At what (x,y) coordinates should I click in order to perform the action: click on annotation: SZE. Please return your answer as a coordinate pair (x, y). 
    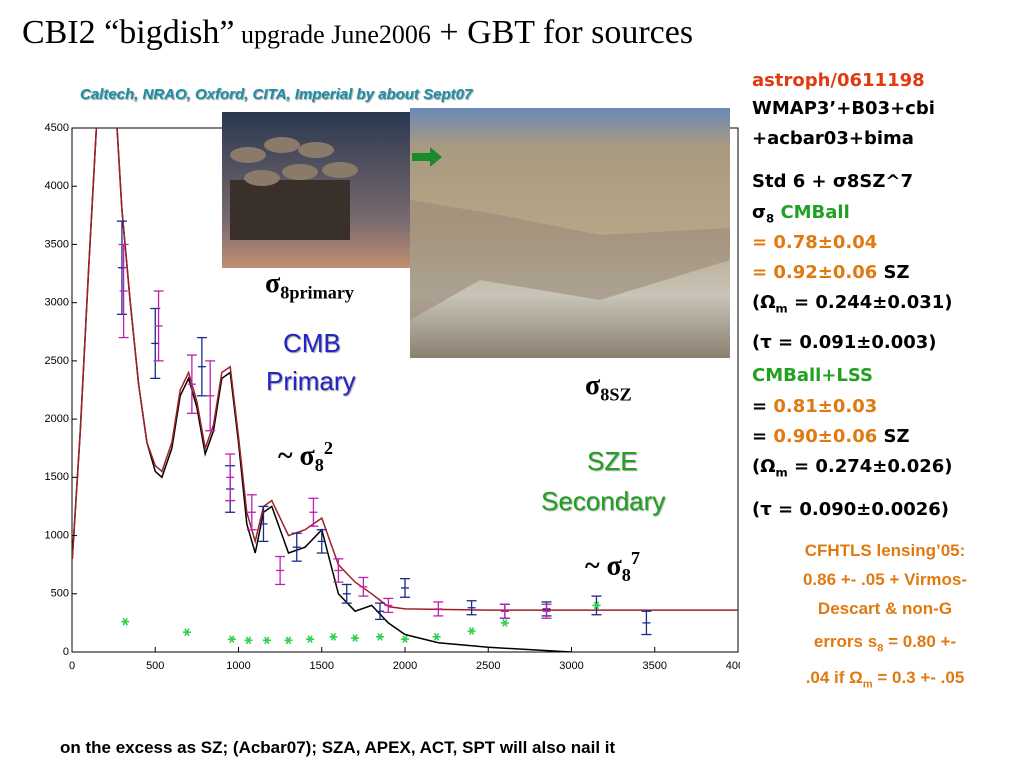
    Looking at the image, I should click on (612, 461).